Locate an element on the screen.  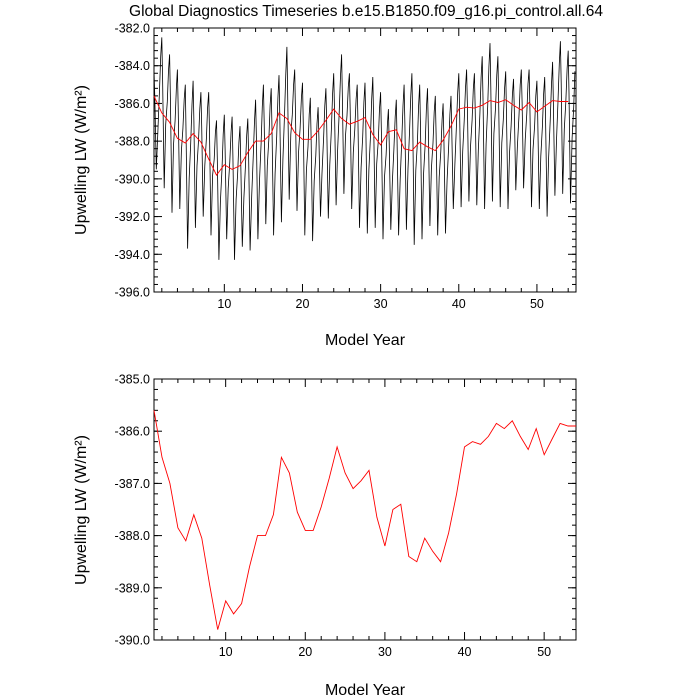
bottom-x-tick-labels: 10 20 30 40 50 is located at coordinates (385, 652).